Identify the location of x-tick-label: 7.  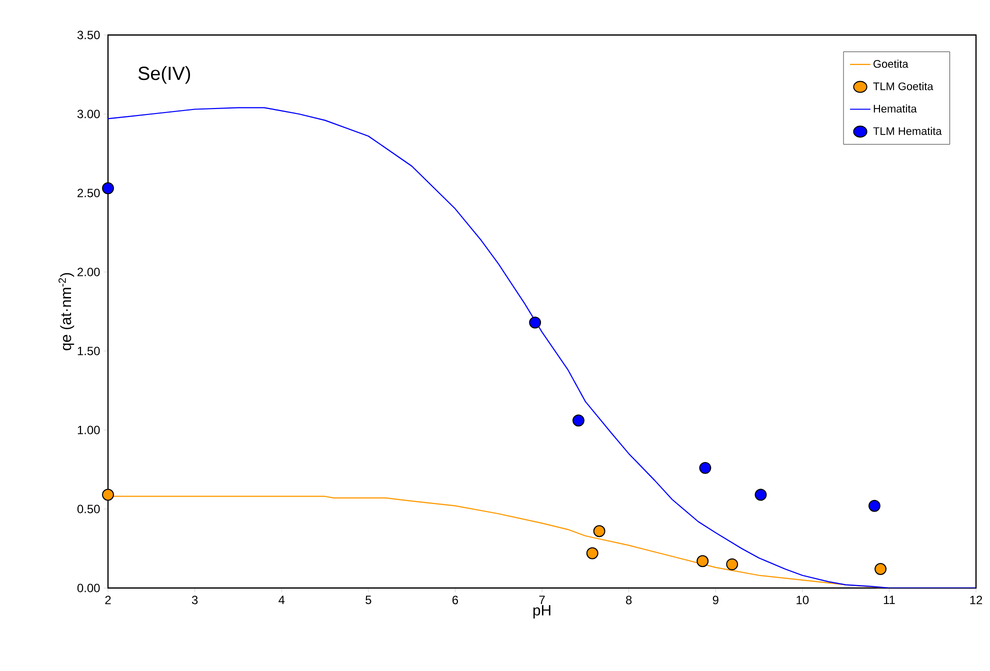
(542, 600).